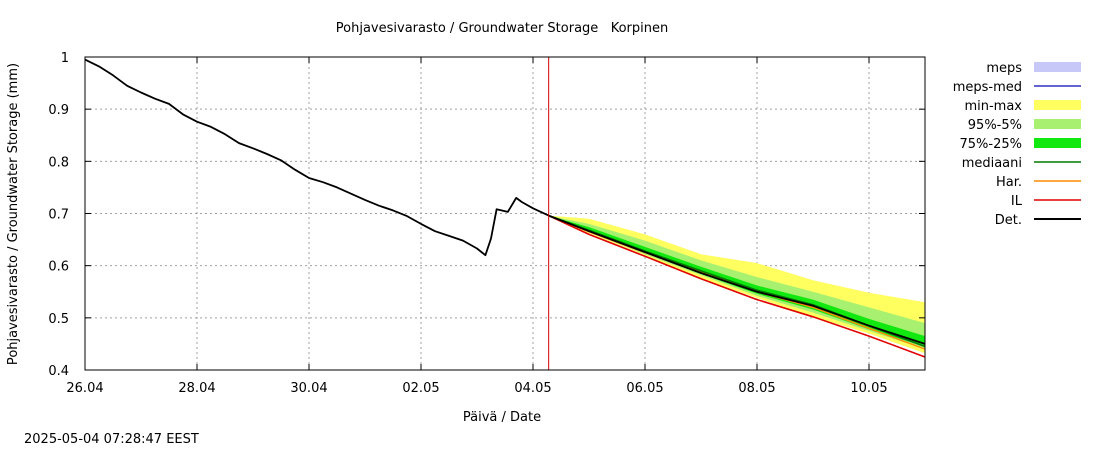 Image resolution: width=1100 pixels, height=450 pixels. What do you see at coordinates (58, 110) in the screenshot?
I see `y-tick-label-5: 0.9` at bounding box center [58, 110].